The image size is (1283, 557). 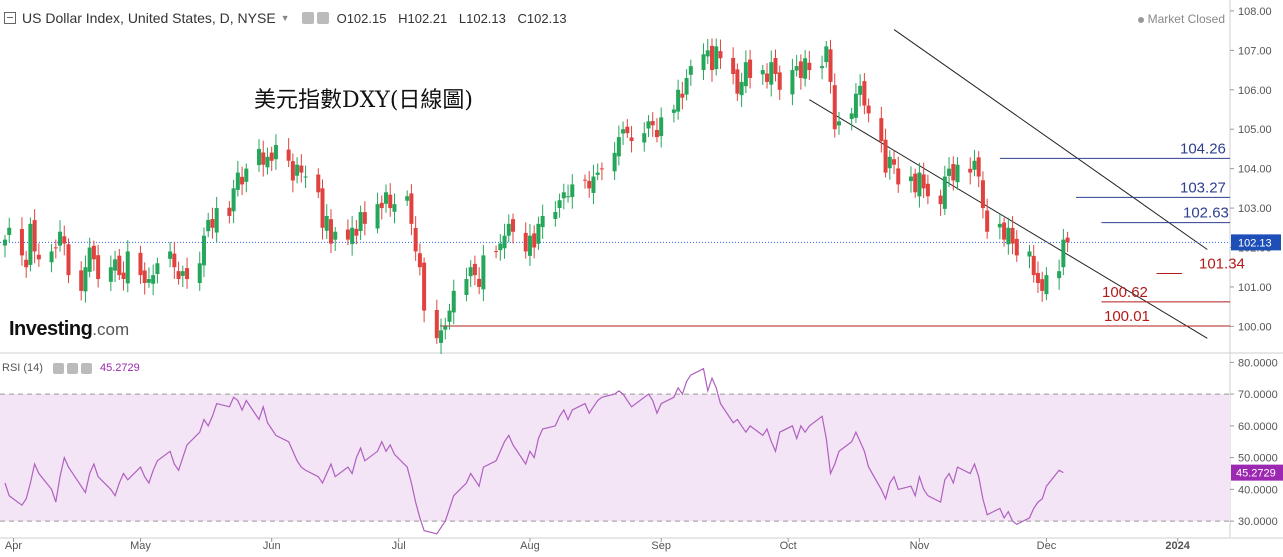 I want to click on rsi-value-tag, so click(x=1257, y=472).